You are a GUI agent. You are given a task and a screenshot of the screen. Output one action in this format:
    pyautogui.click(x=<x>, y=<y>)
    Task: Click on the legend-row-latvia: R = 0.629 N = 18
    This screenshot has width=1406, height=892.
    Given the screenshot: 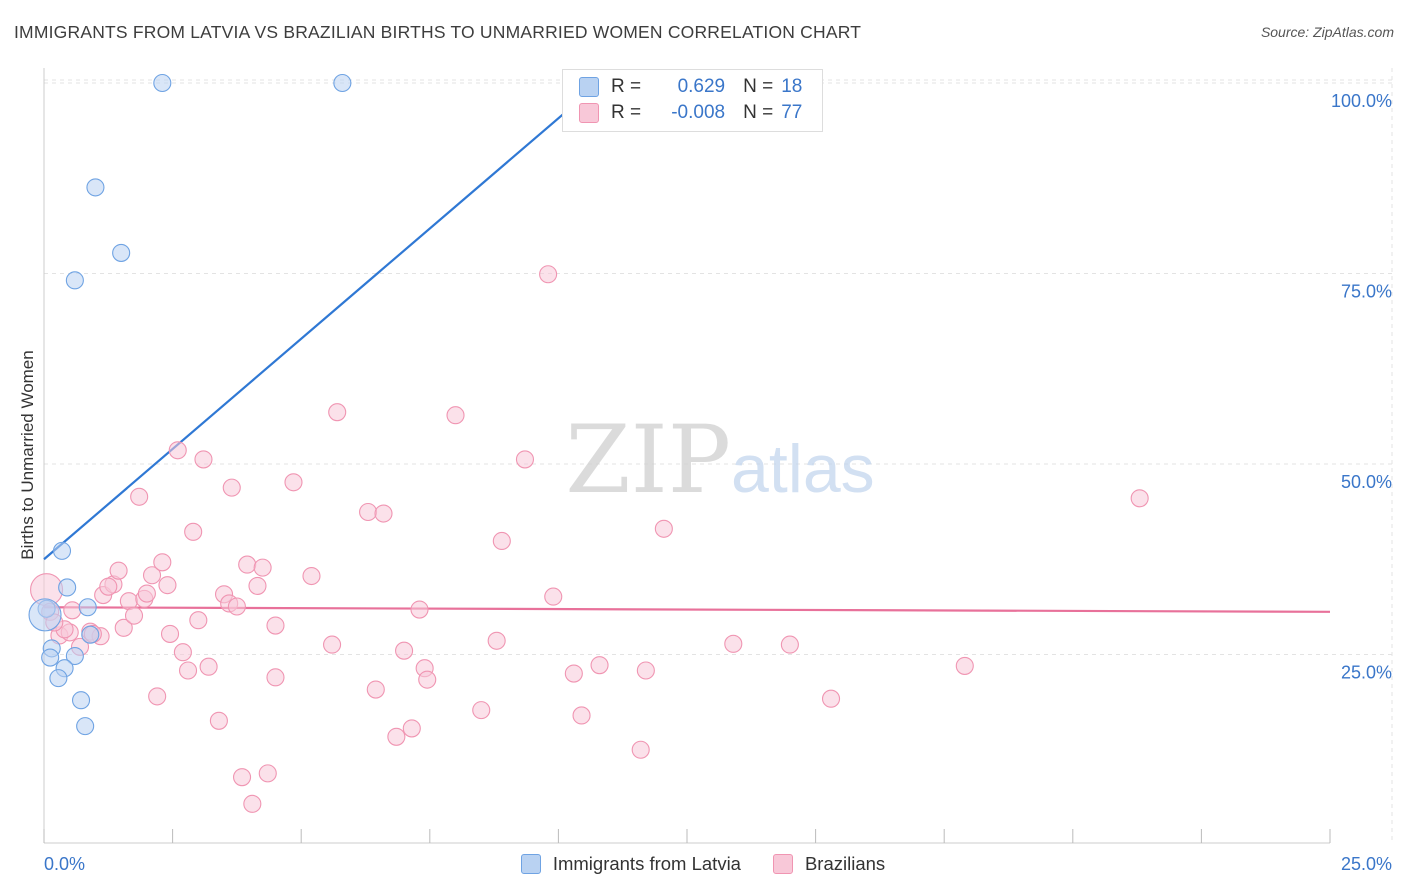 What is the action you would take?
    pyautogui.click(x=690, y=87)
    